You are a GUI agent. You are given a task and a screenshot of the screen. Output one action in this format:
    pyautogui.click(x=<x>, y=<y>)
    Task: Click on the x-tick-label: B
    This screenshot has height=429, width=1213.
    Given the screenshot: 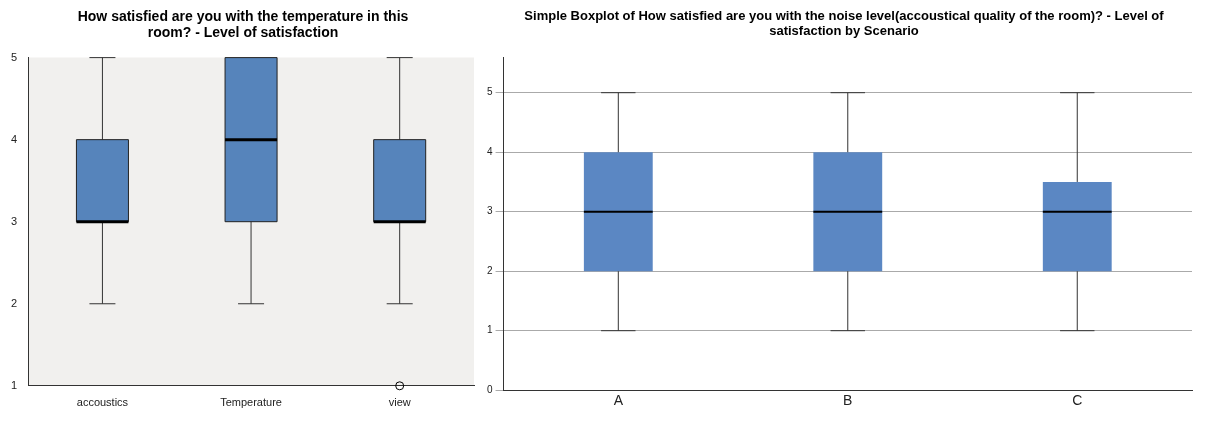 What is the action you would take?
    pyautogui.click(x=848, y=400)
    